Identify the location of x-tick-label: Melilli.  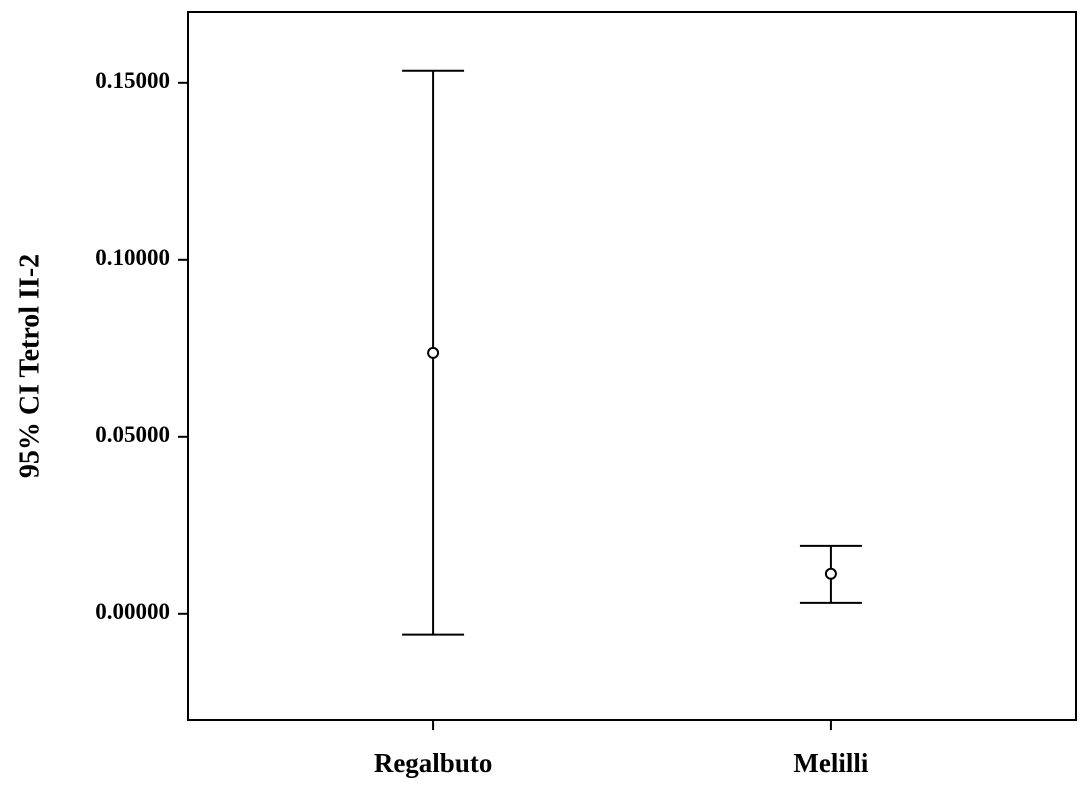
(830, 763).